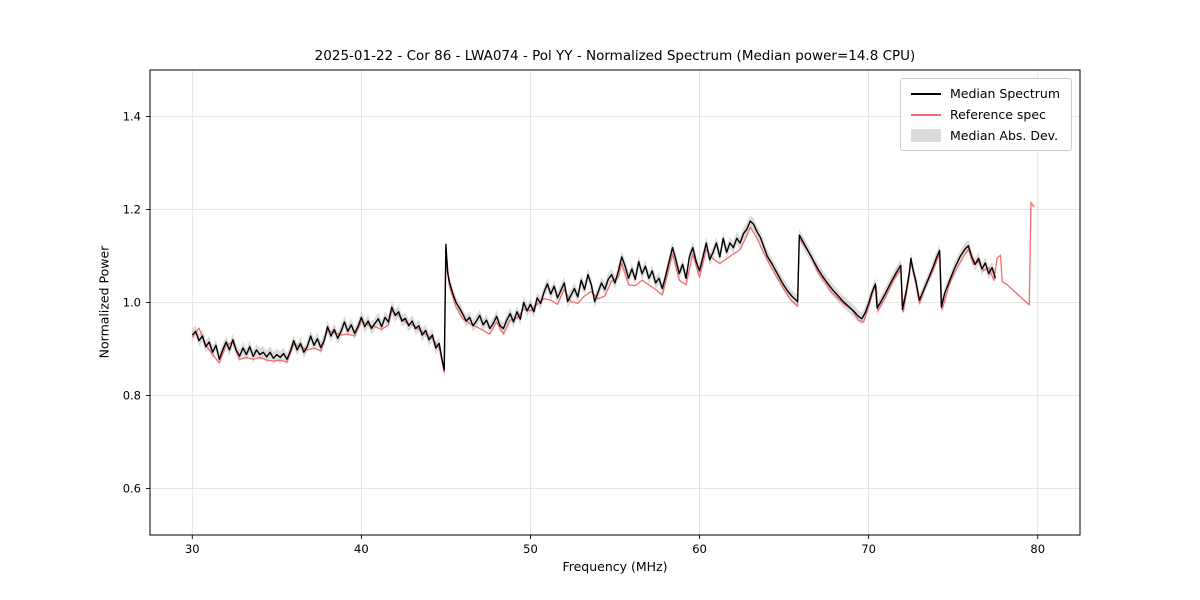  I want to click on legend-label: Median Abs. Dev., so click(1004, 135).